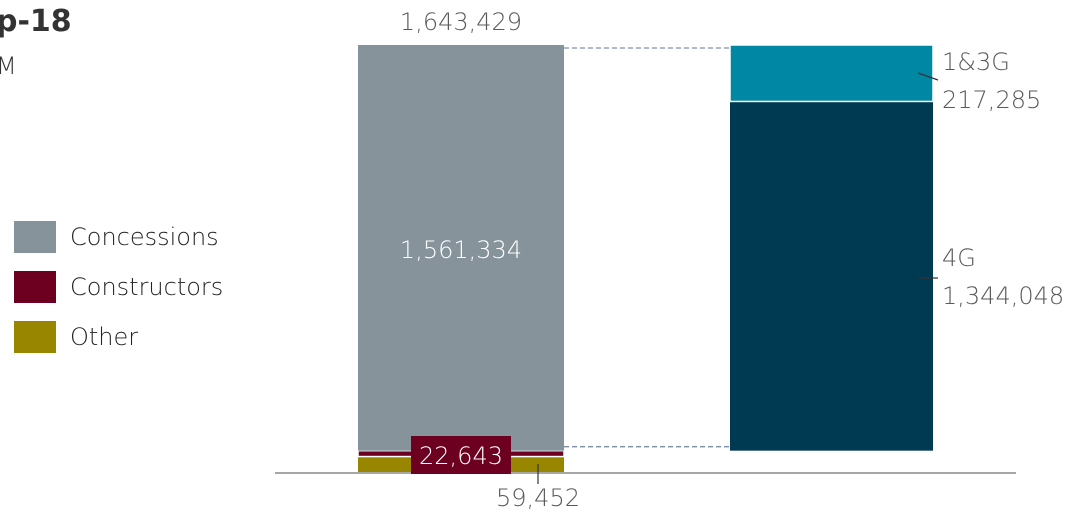 The width and height of the screenshot is (1076, 514). What do you see at coordinates (538, 498) in the screenshot?
I see `other-value-label: 59,452` at bounding box center [538, 498].